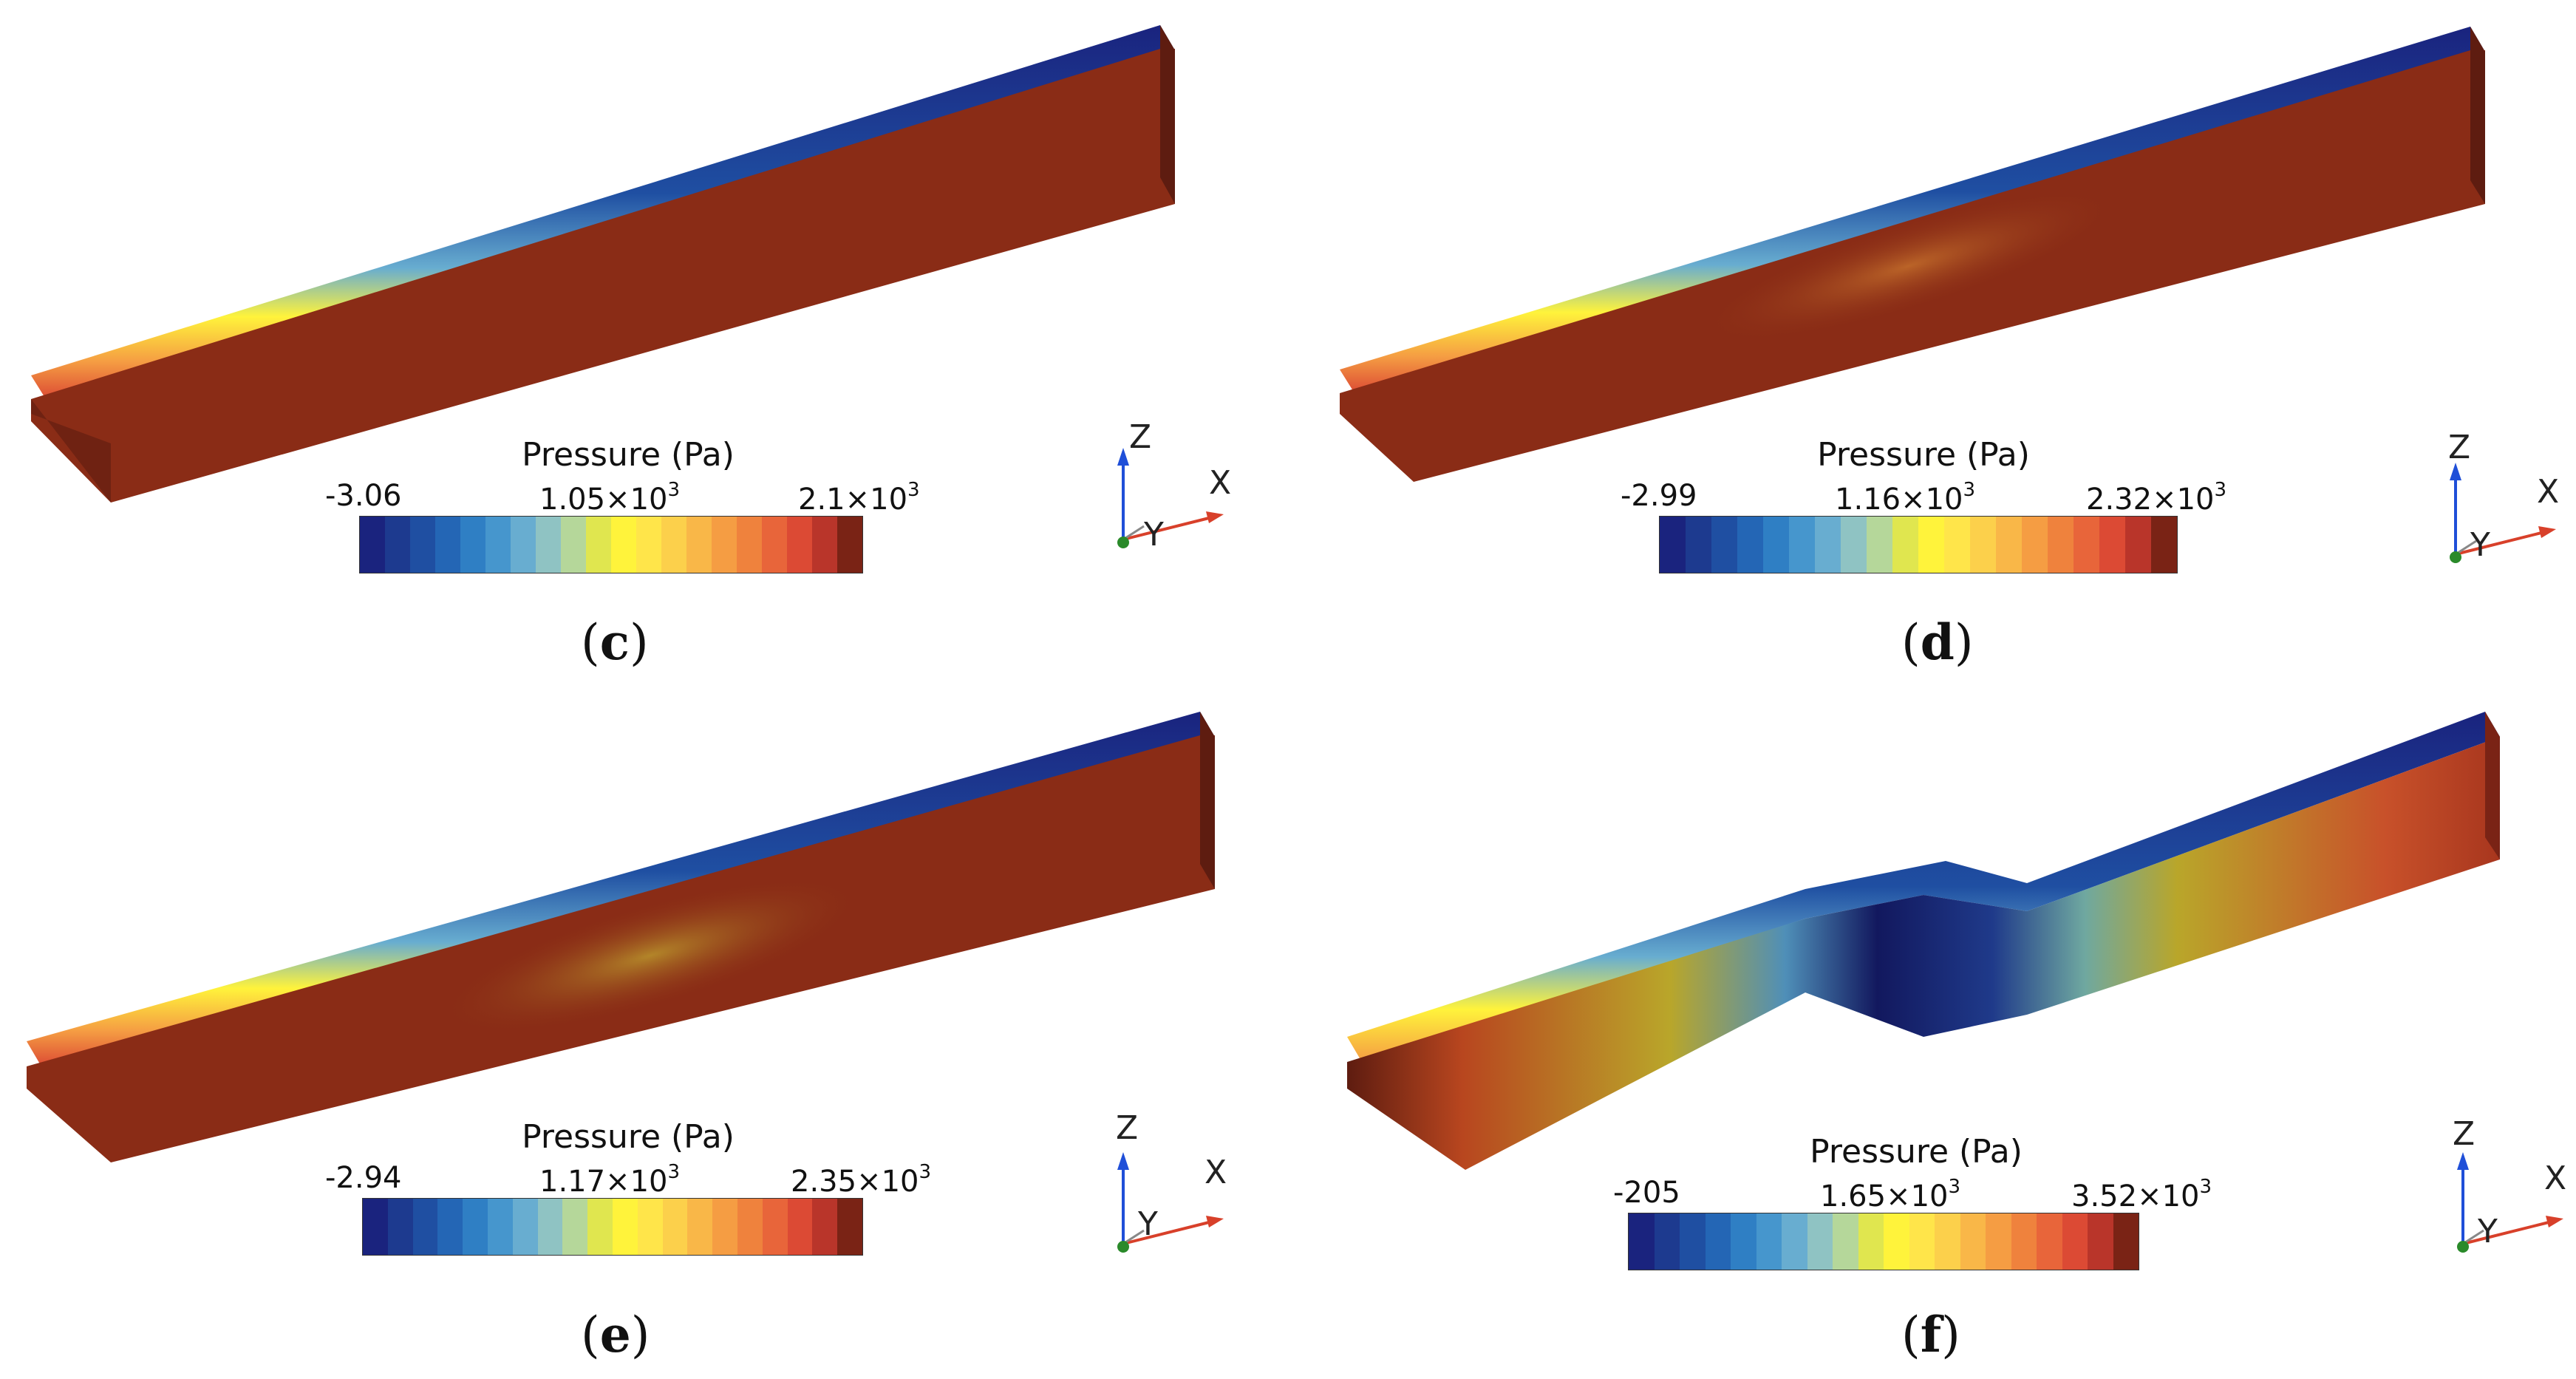 This screenshot has width=2576, height=1379. Describe the element at coordinates (610, 1180) in the screenshot. I see `tick-mid: 1.17×103` at that location.